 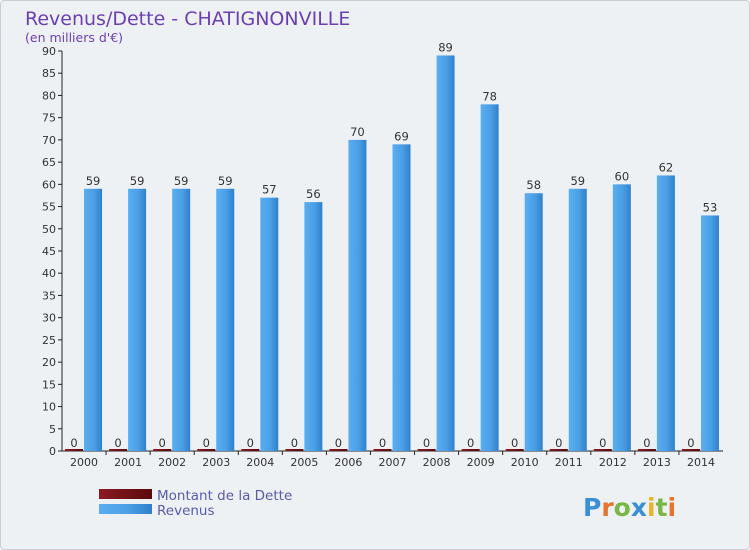 What do you see at coordinates (84, 462) in the screenshot?
I see `x-tick-label: 2000` at bounding box center [84, 462].